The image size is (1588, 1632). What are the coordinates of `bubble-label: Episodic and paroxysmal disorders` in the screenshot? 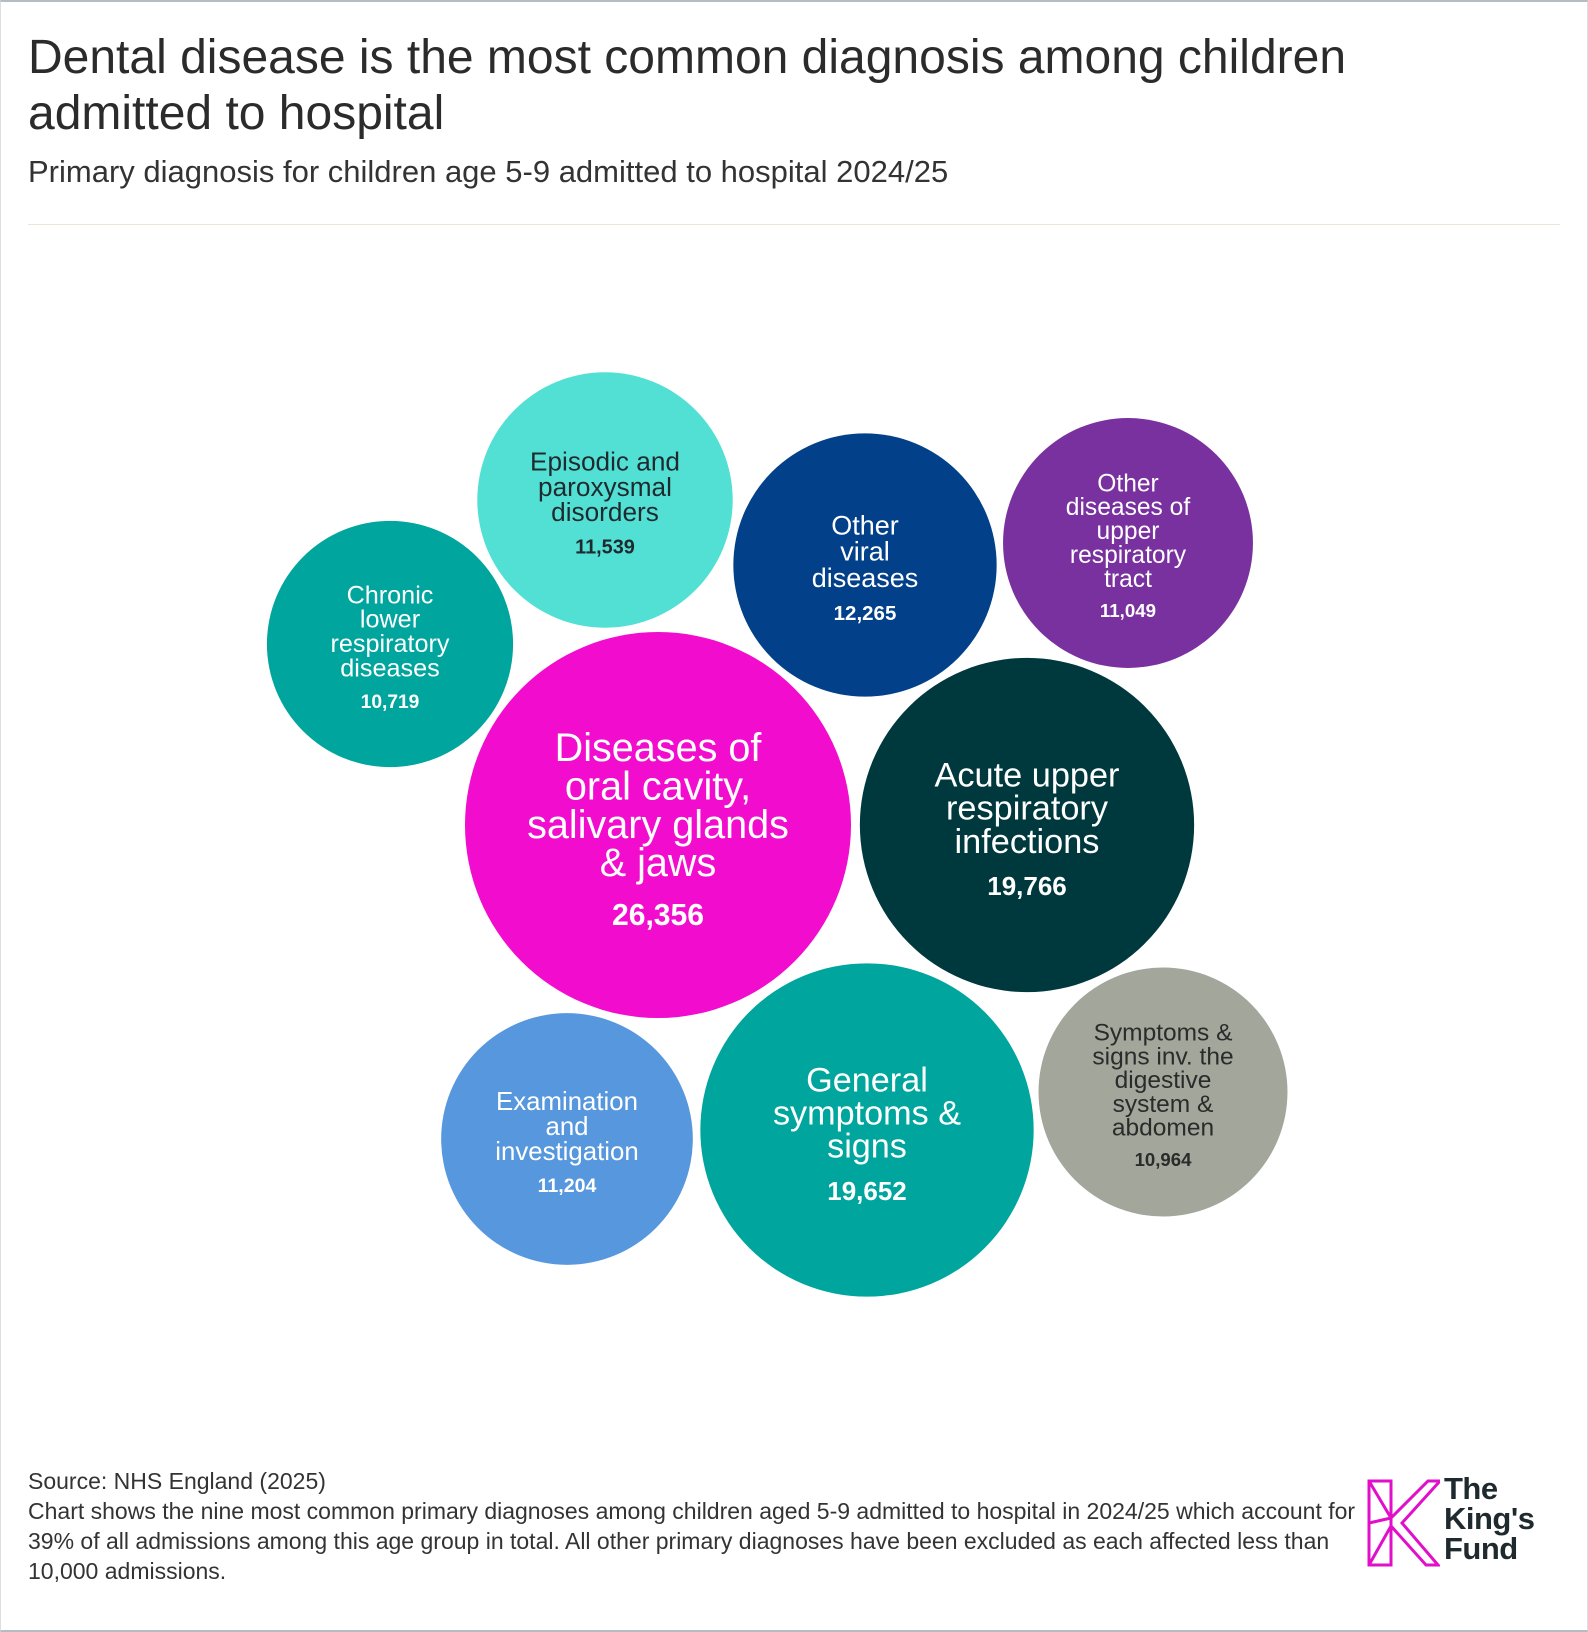 It's located at (605, 486).